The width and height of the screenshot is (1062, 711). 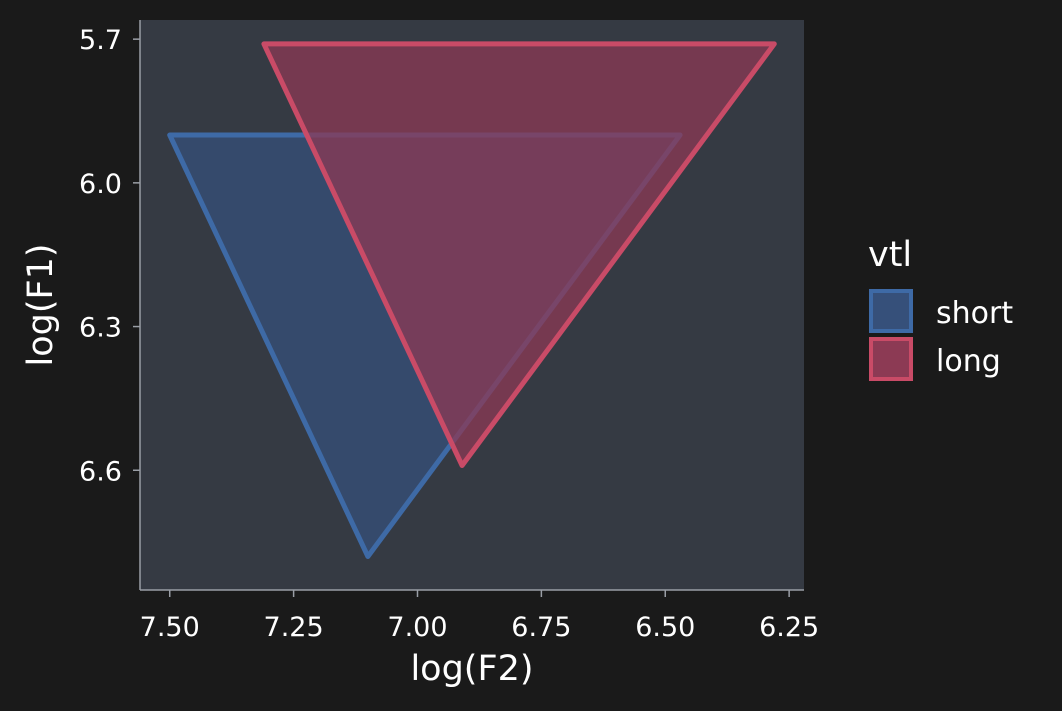 What do you see at coordinates (109, 256) in the screenshot?
I see `y-tick-labels: 5.7 6.0 6.3 6.6` at bounding box center [109, 256].